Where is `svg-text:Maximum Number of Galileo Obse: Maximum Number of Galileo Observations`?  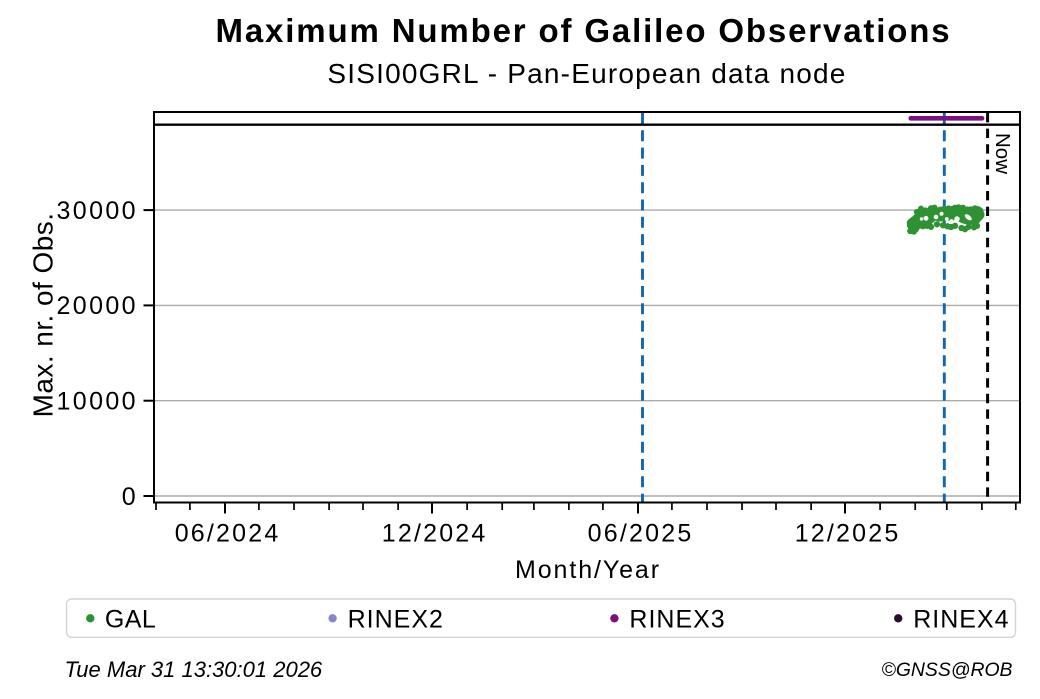
svg-text:Maximum Number of Galileo Obse: Maximum Number of Galileo Observations is located at coordinates (584, 30).